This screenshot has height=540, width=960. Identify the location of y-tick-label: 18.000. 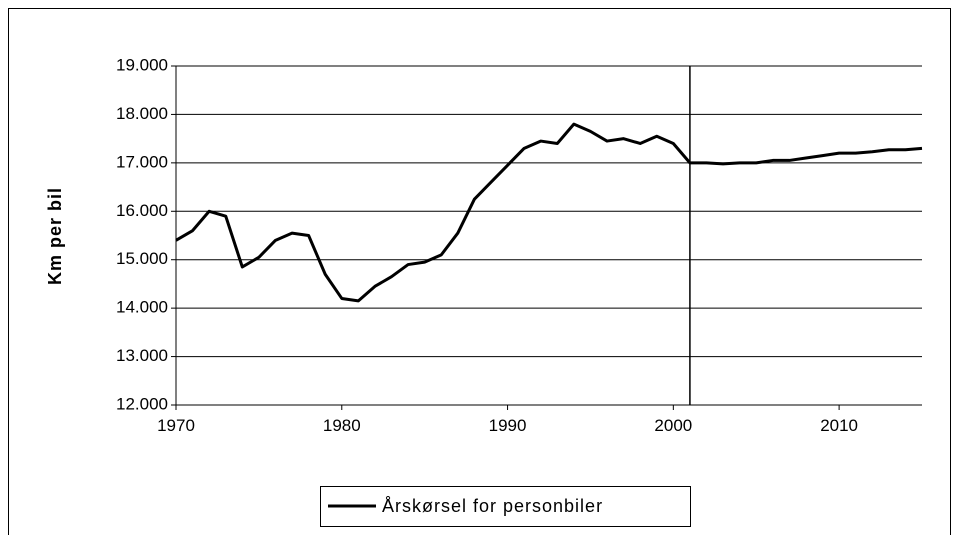
(142, 113).